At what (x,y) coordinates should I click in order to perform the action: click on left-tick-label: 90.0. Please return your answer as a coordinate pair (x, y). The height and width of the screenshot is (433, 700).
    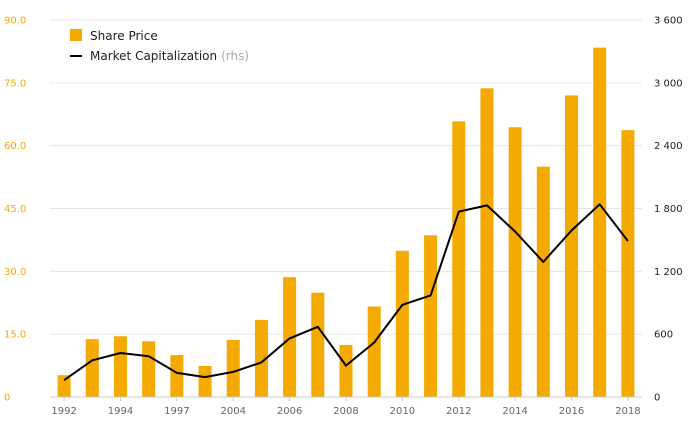
    Looking at the image, I should click on (15, 21).